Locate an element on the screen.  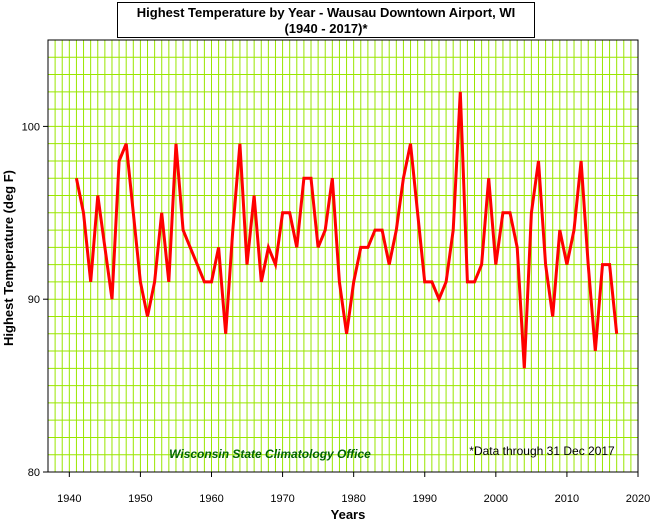
y-tick-label: 100 is located at coordinates (31, 127).